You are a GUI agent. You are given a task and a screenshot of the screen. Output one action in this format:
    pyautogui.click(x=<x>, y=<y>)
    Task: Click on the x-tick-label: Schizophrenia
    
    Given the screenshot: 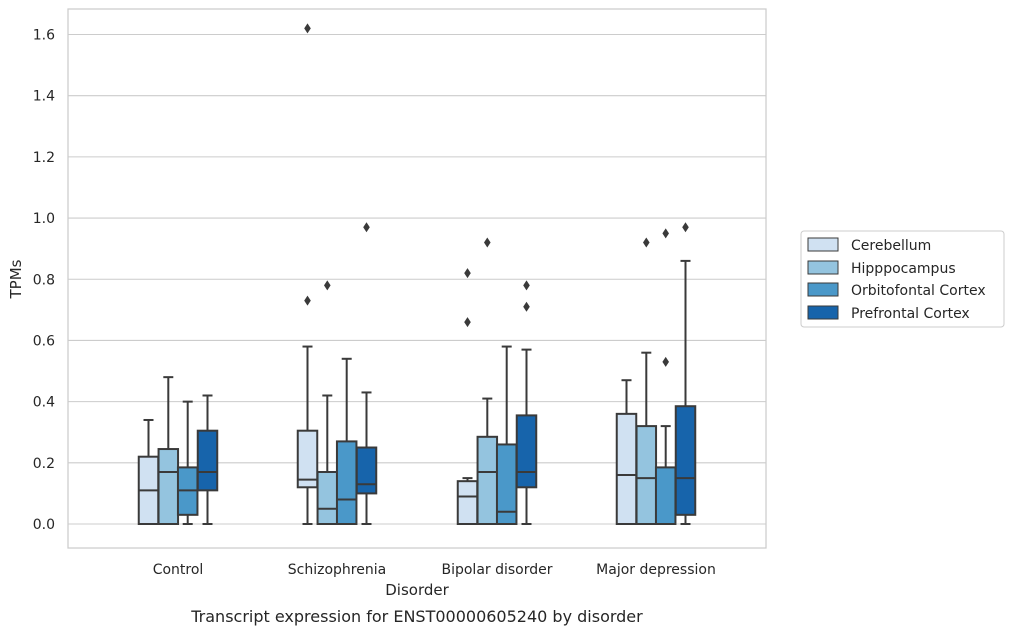 What is the action you would take?
    pyautogui.click(x=337, y=570)
    